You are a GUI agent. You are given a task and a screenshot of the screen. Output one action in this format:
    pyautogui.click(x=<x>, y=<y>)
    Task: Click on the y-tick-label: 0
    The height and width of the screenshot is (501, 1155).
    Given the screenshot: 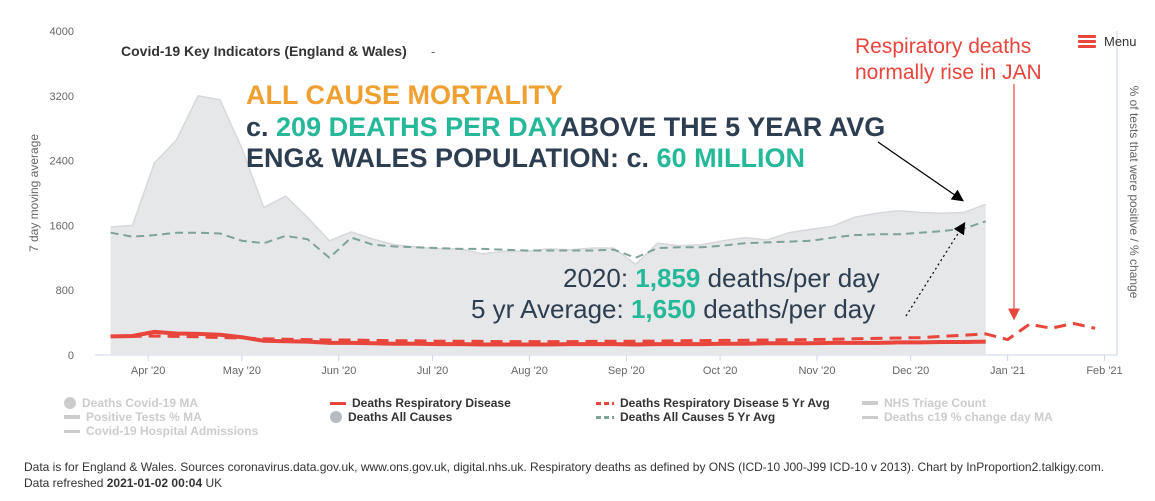 What is the action you would take?
    pyautogui.click(x=71, y=356)
    